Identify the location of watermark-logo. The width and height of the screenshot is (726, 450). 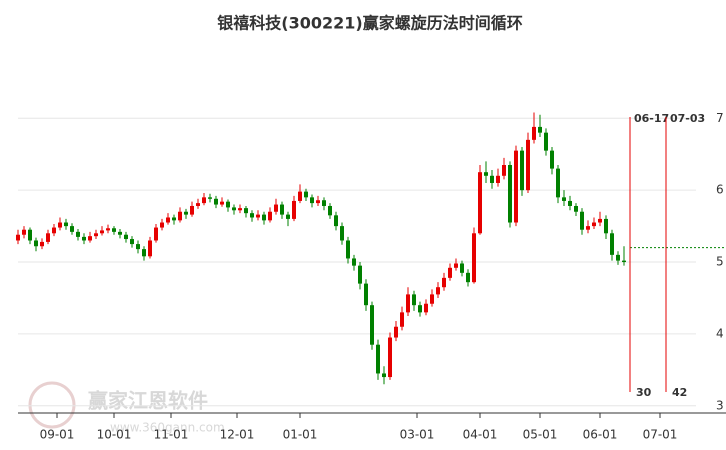
(52, 405).